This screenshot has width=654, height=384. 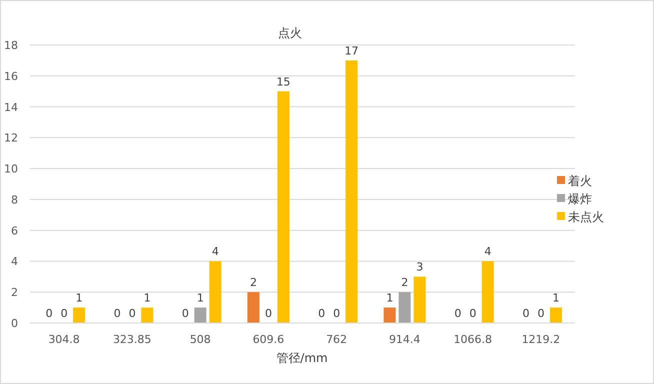 I want to click on bar: 15, so click(x=283, y=199).